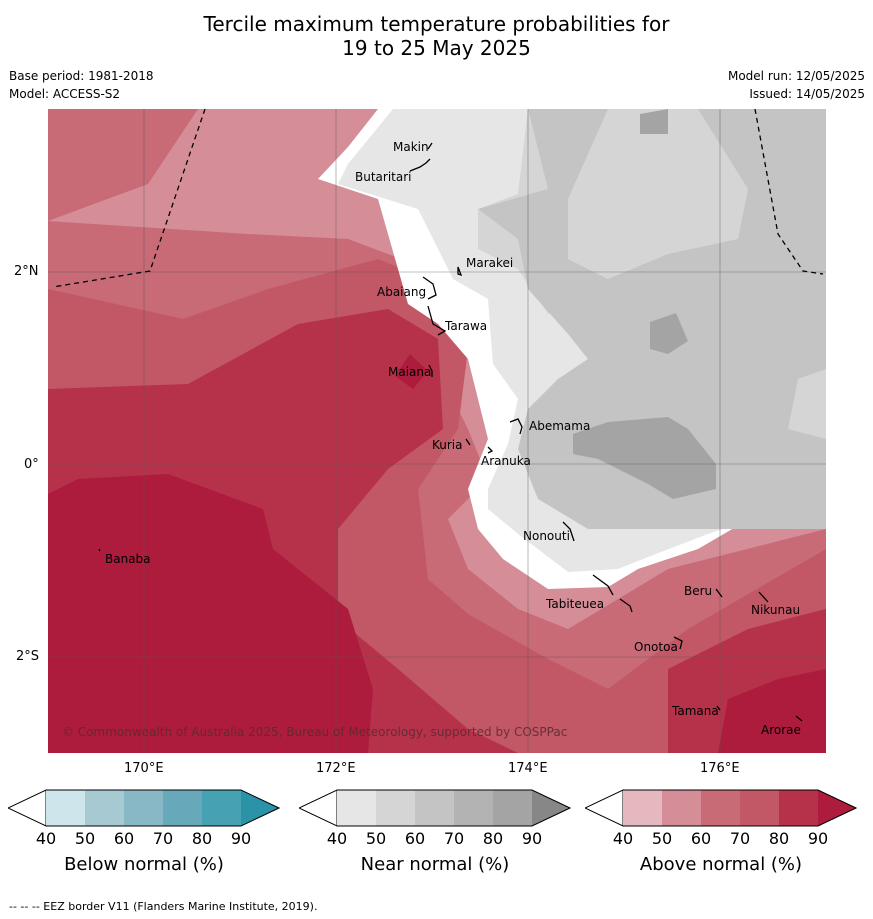  What do you see at coordinates (779, 838) in the screenshot?
I see `above-tick-80: 80` at bounding box center [779, 838].